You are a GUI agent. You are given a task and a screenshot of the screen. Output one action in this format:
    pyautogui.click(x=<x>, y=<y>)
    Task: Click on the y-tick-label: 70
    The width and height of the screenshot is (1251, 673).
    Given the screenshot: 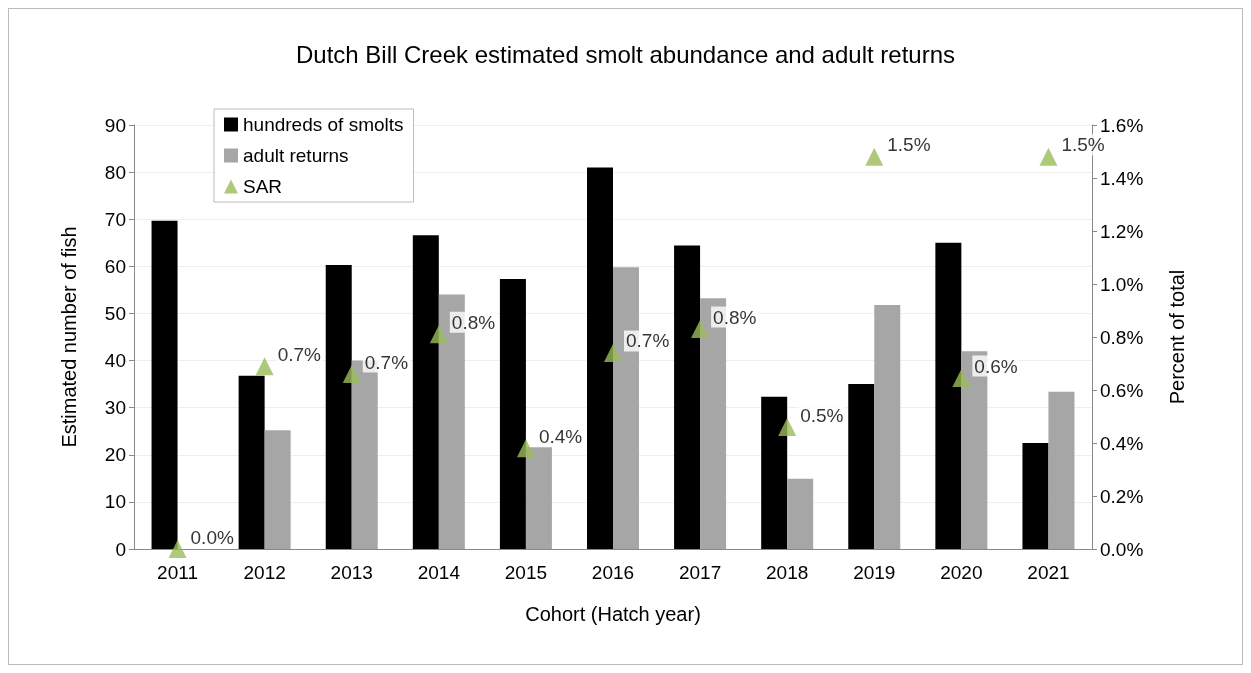 What is the action you would take?
    pyautogui.click(x=115, y=219)
    